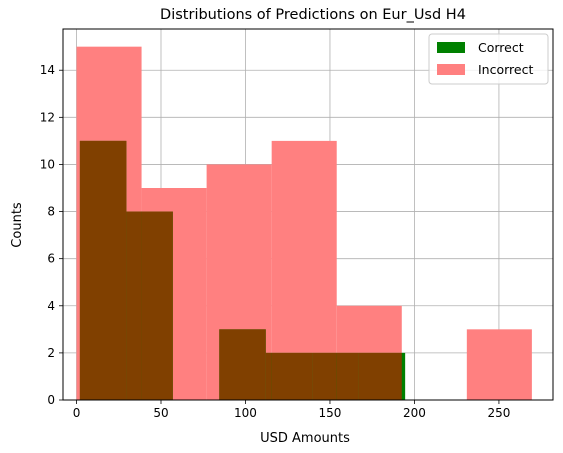 This screenshot has height=453, width=563. Describe the element at coordinates (451, 69) in the screenshot. I see `legend-swatch-incorrect` at that location.